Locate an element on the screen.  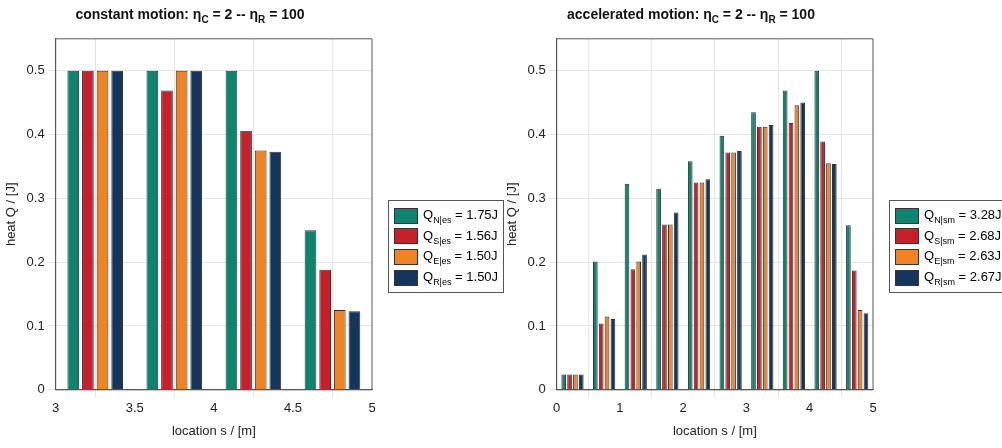
x-tick-label: 2 is located at coordinates (683, 408).